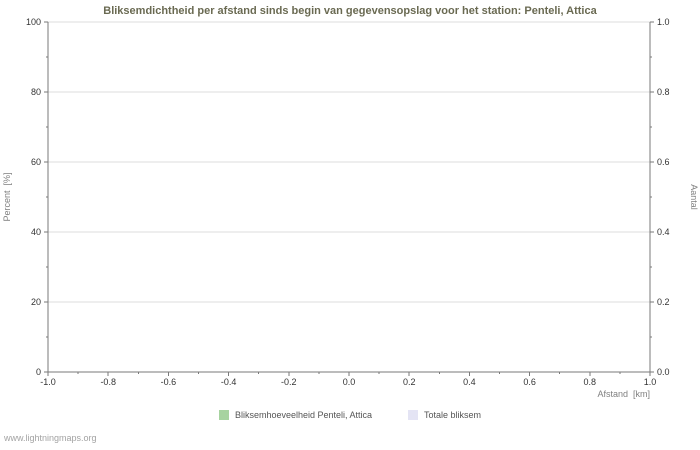 Image resolution: width=700 pixels, height=450 pixels. Describe the element at coordinates (349, 382) in the screenshot. I see `x-tick-label: 0.0` at that location.